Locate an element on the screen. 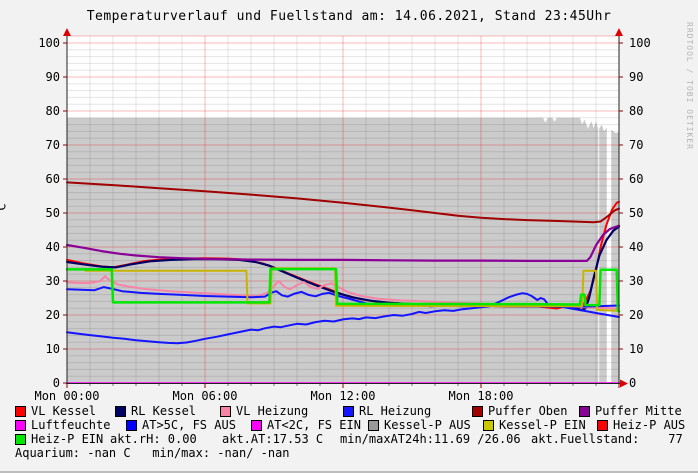  legend-label: AT<2C, FS EIN is located at coordinates (314, 425).